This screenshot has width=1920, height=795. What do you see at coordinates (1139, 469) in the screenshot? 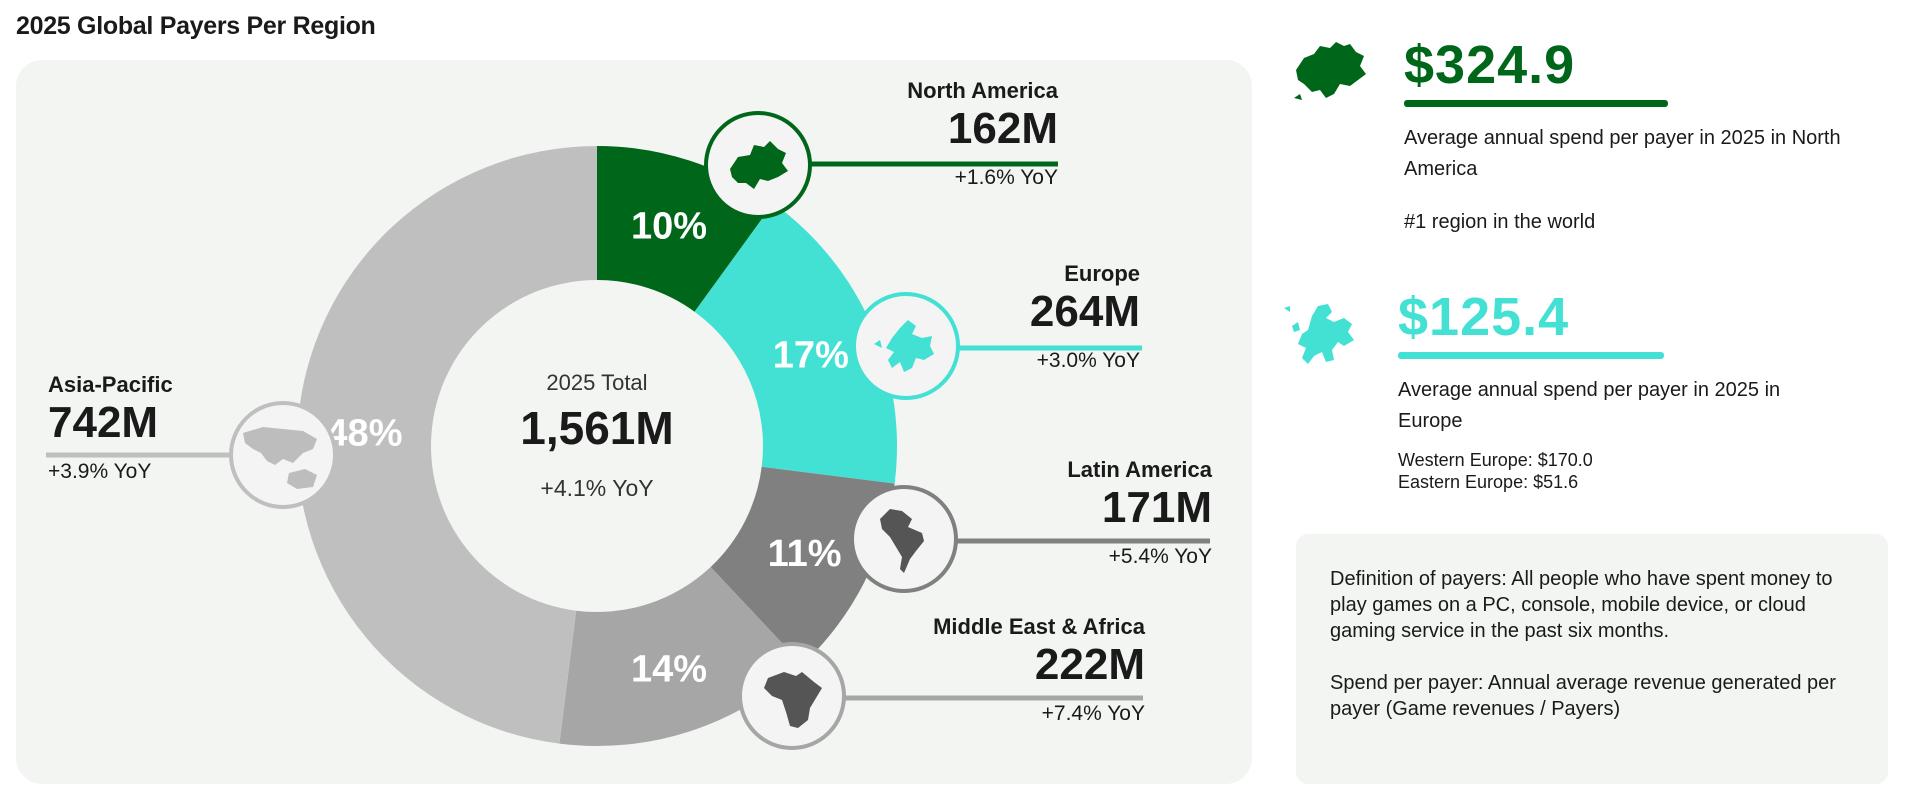
I see `region-name: Latin America` at bounding box center [1139, 469].